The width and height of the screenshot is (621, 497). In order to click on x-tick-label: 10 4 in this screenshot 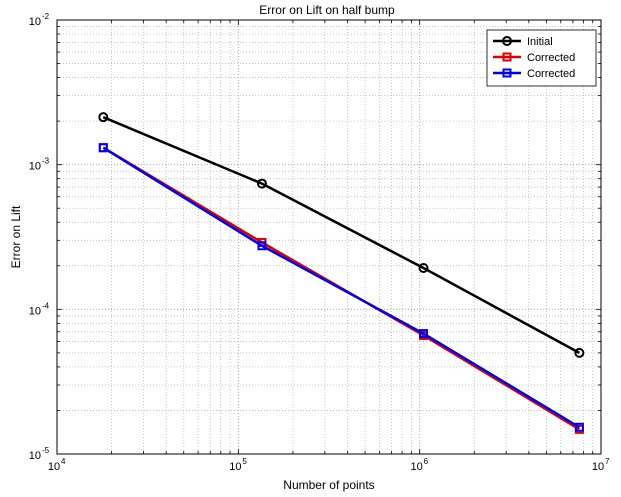, I will do `click(57, 465)`.